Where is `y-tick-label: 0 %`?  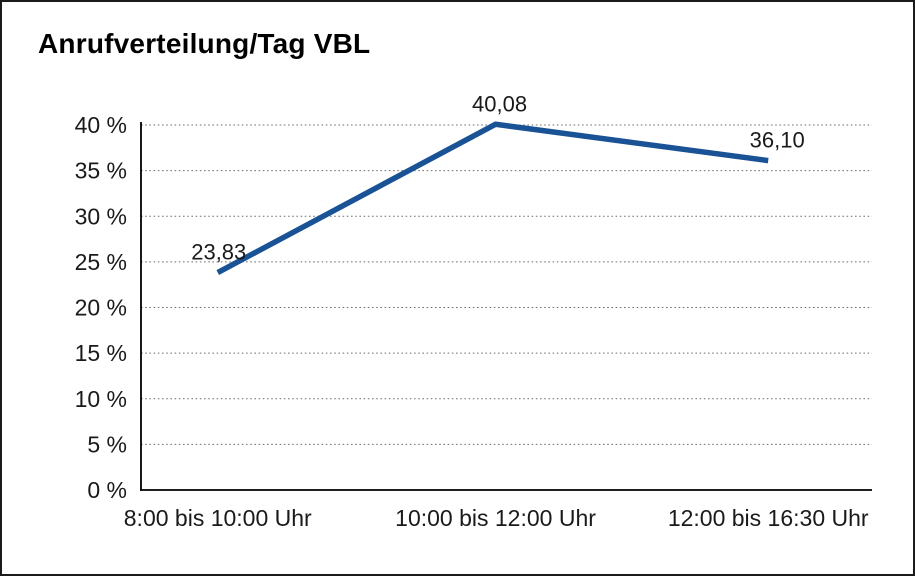
y-tick-label: 0 % is located at coordinates (107, 490).